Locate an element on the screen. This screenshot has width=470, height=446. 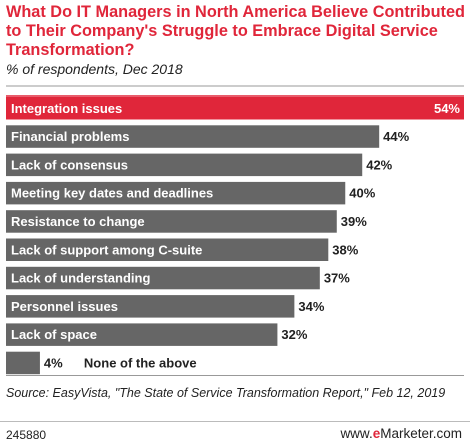
bar-meeting-key-dates-and-deadlines is located at coordinates (176, 193).